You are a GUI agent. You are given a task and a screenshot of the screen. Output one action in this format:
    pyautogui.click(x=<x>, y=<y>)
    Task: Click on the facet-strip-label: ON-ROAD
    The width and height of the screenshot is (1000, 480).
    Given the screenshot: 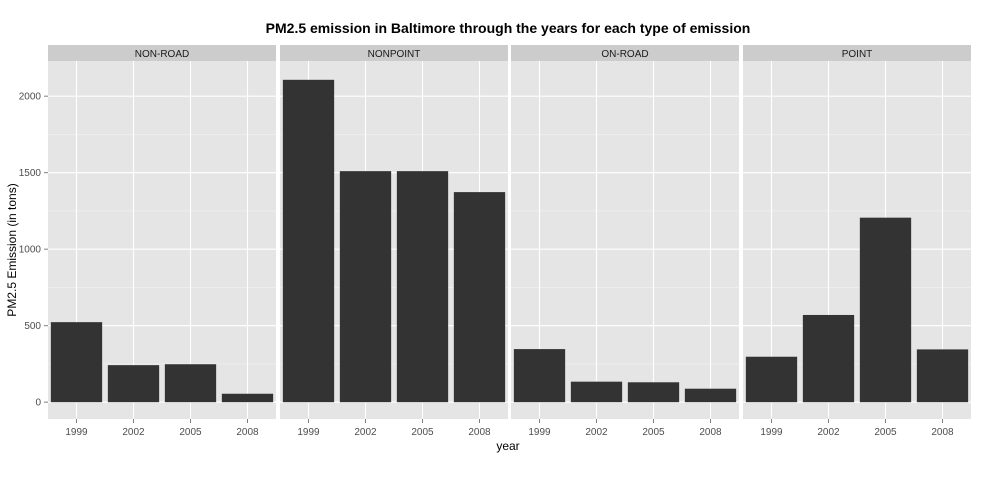 What is the action you would take?
    pyautogui.click(x=624, y=54)
    